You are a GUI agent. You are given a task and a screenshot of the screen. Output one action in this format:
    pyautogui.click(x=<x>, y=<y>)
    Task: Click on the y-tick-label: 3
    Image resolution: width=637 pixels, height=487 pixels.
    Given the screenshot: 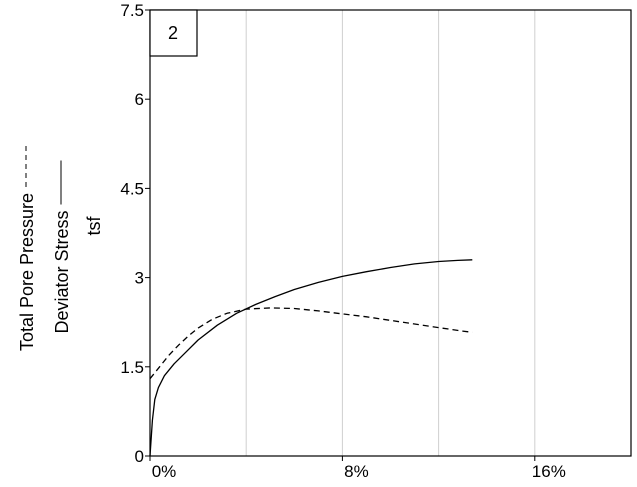 What is the action you would take?
    pyautogui.click(x=139, y=278)
    